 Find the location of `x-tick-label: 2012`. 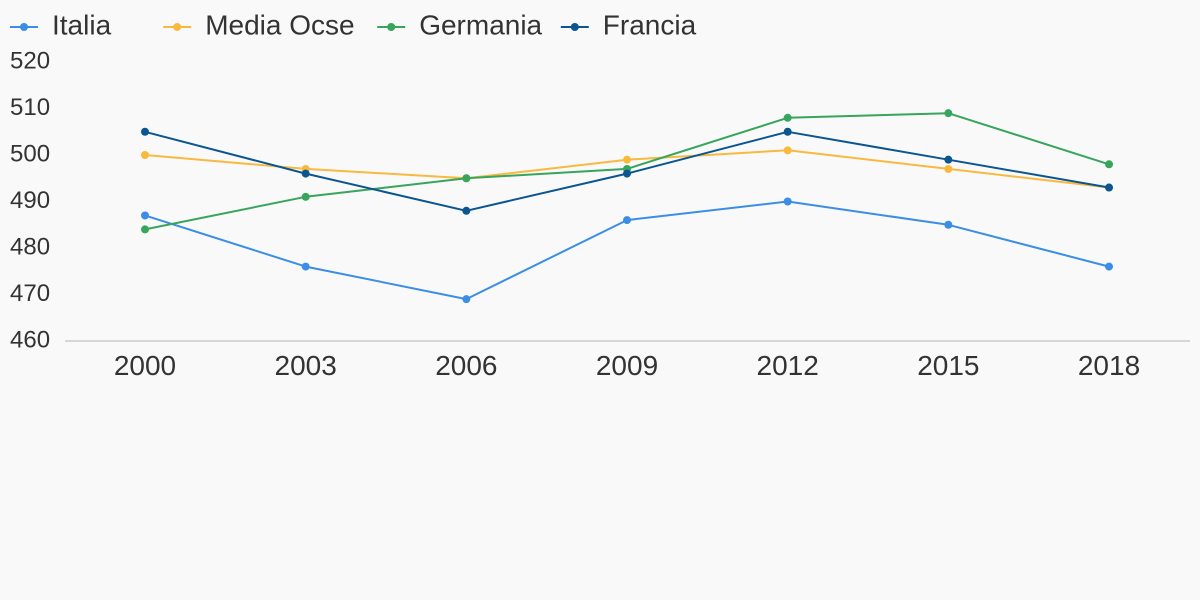

x-tick-label: 2012 is located at coordinates (788, 365).